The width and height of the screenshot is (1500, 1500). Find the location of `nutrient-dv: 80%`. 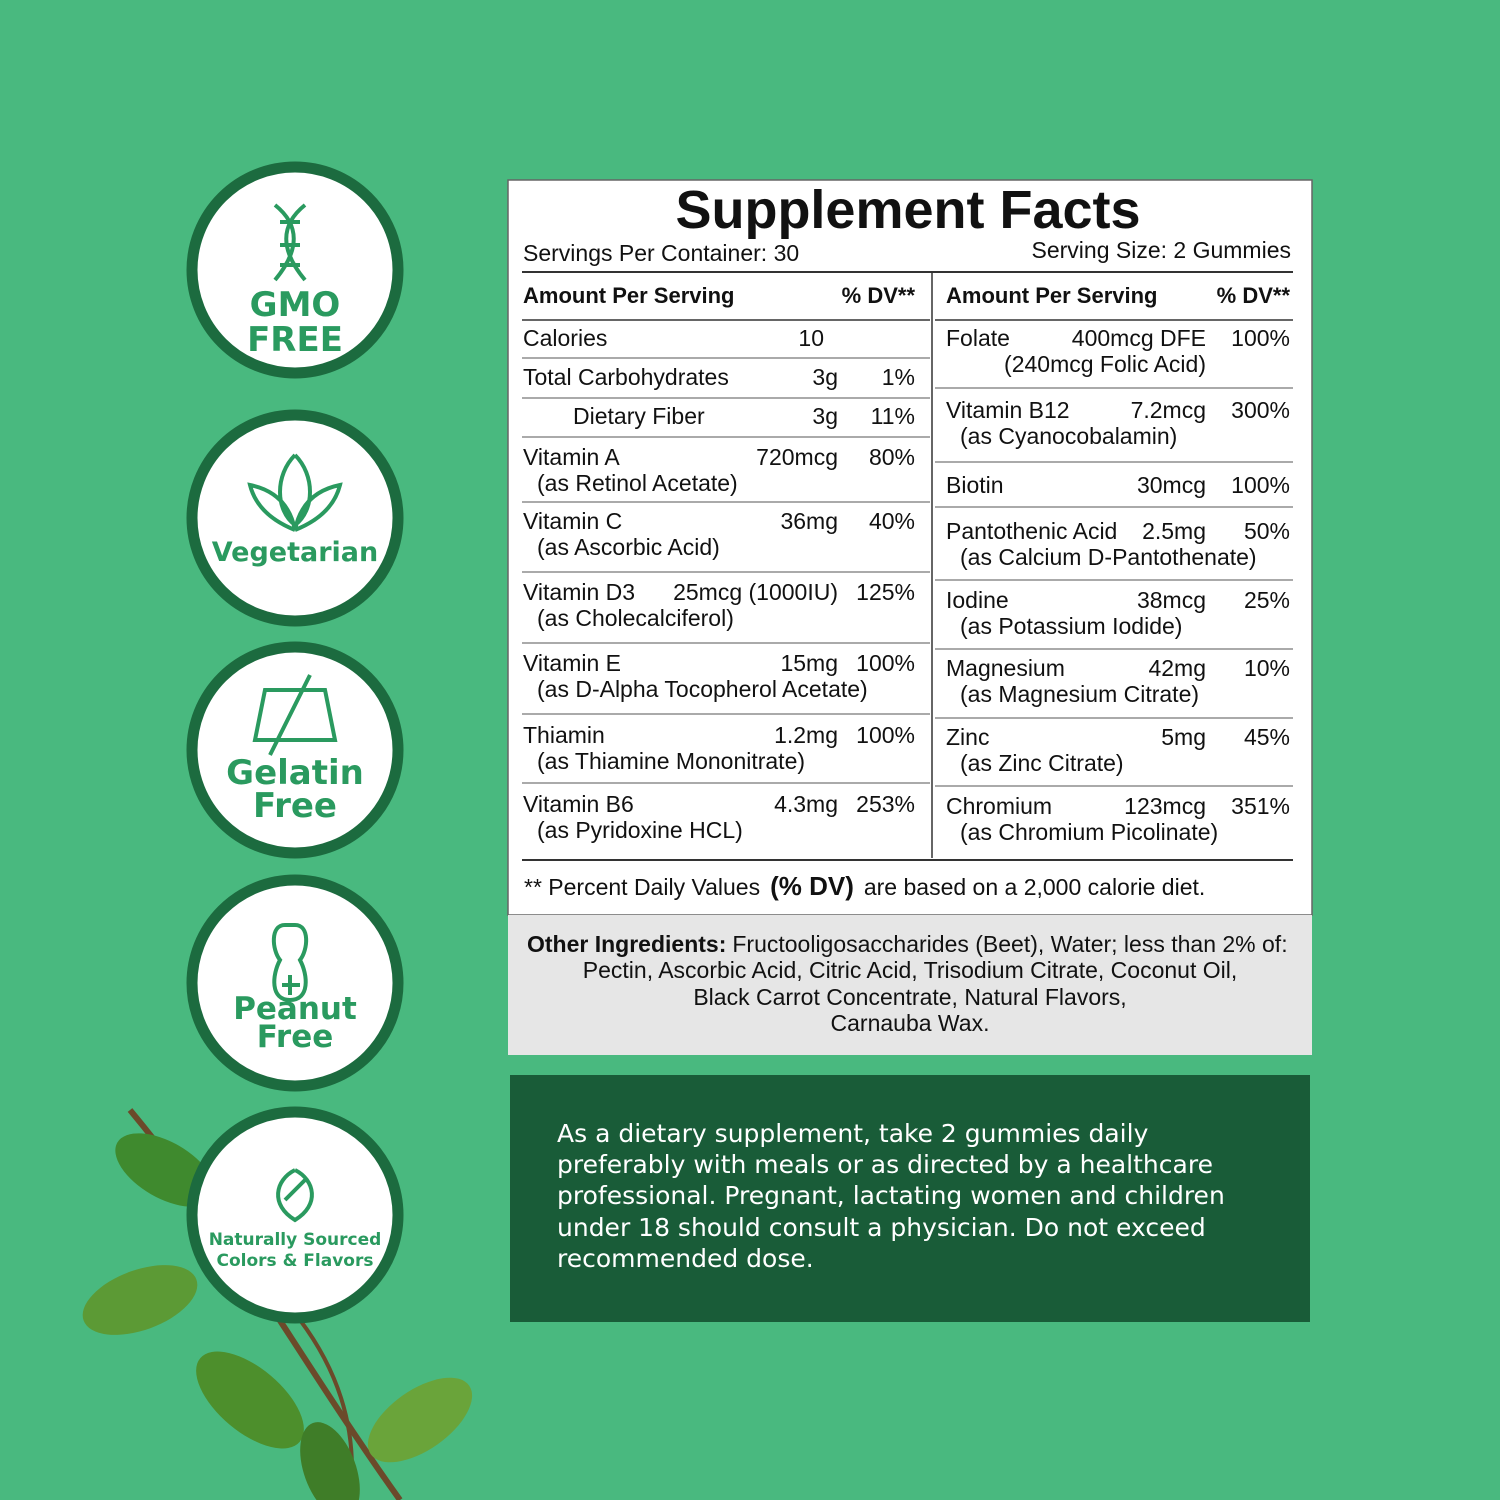

nutrient-dv: 80% is located at coordinates (891, 457).